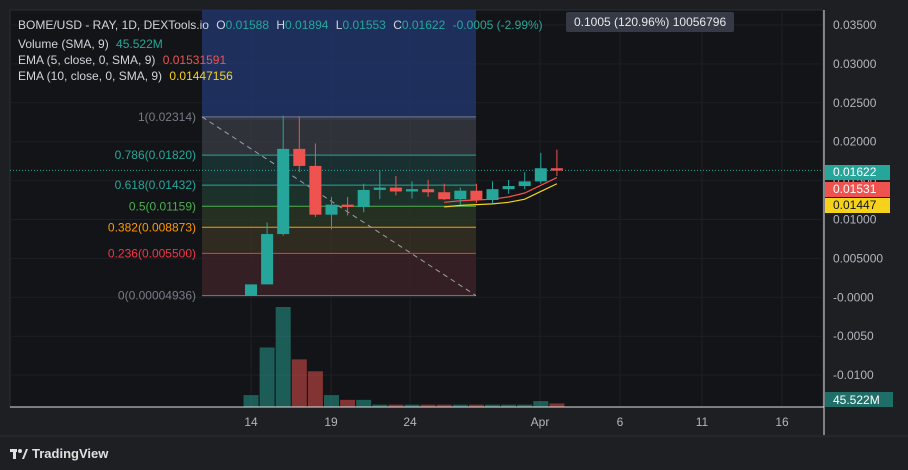  What do you see at coordinates (307, 25) in the screenshot?
I see `ohlc-high: 0.01894` at bounding box center [307, 25].